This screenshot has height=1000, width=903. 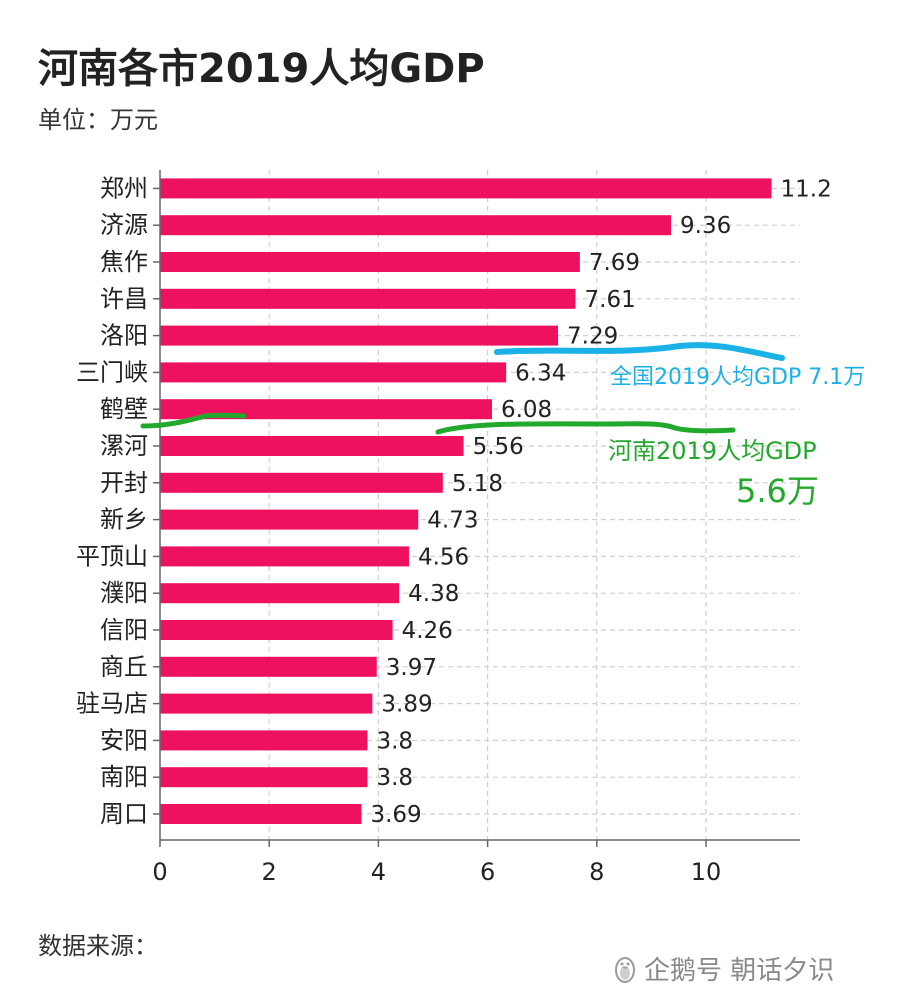 What do you see at coordinates (592, 337) in the screenshot?
I see `value-label: 7.29` at bounding box center [592, 337].